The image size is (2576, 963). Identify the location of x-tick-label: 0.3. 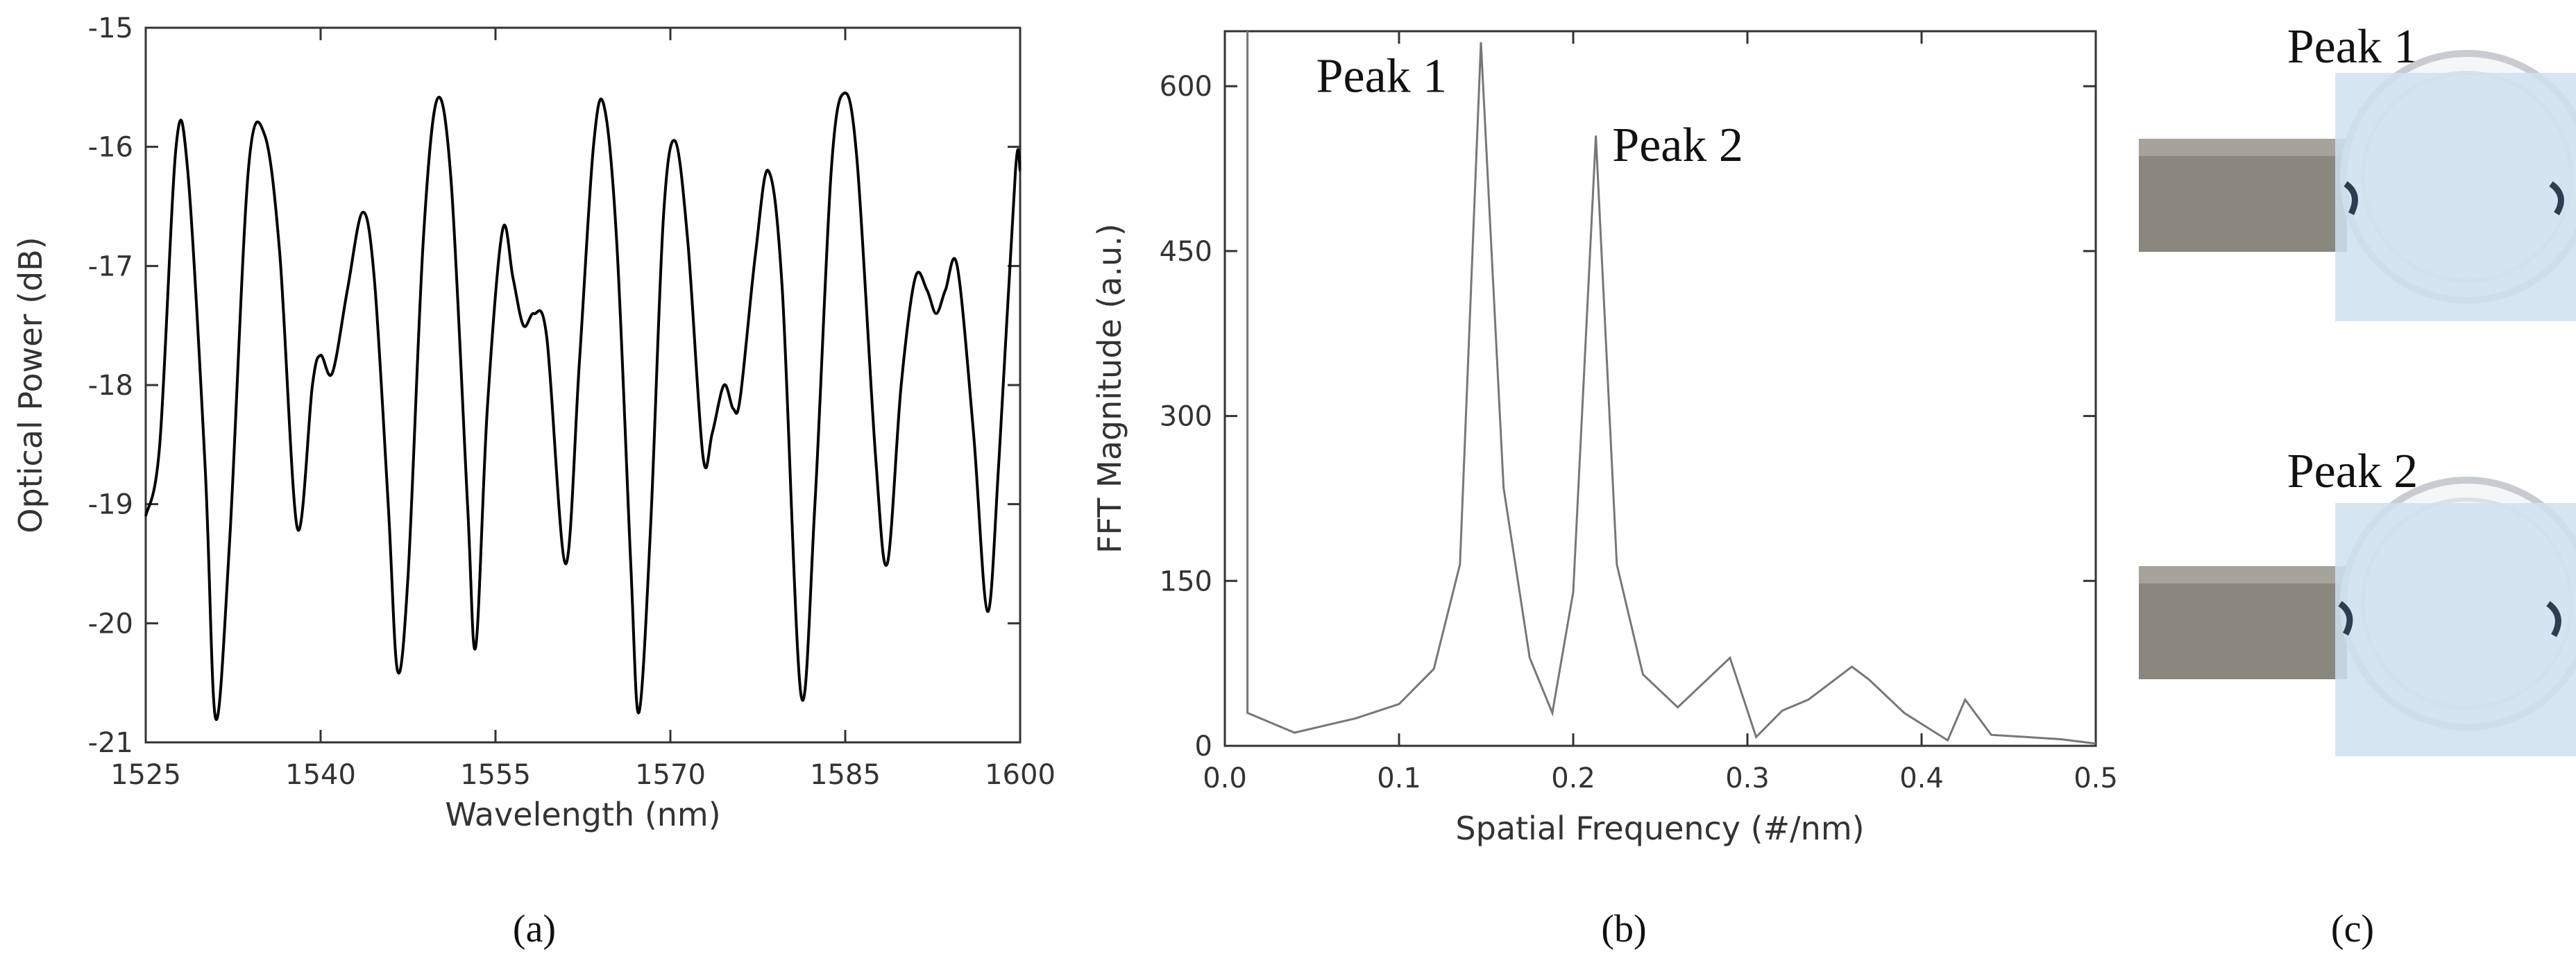
(1747, 778).